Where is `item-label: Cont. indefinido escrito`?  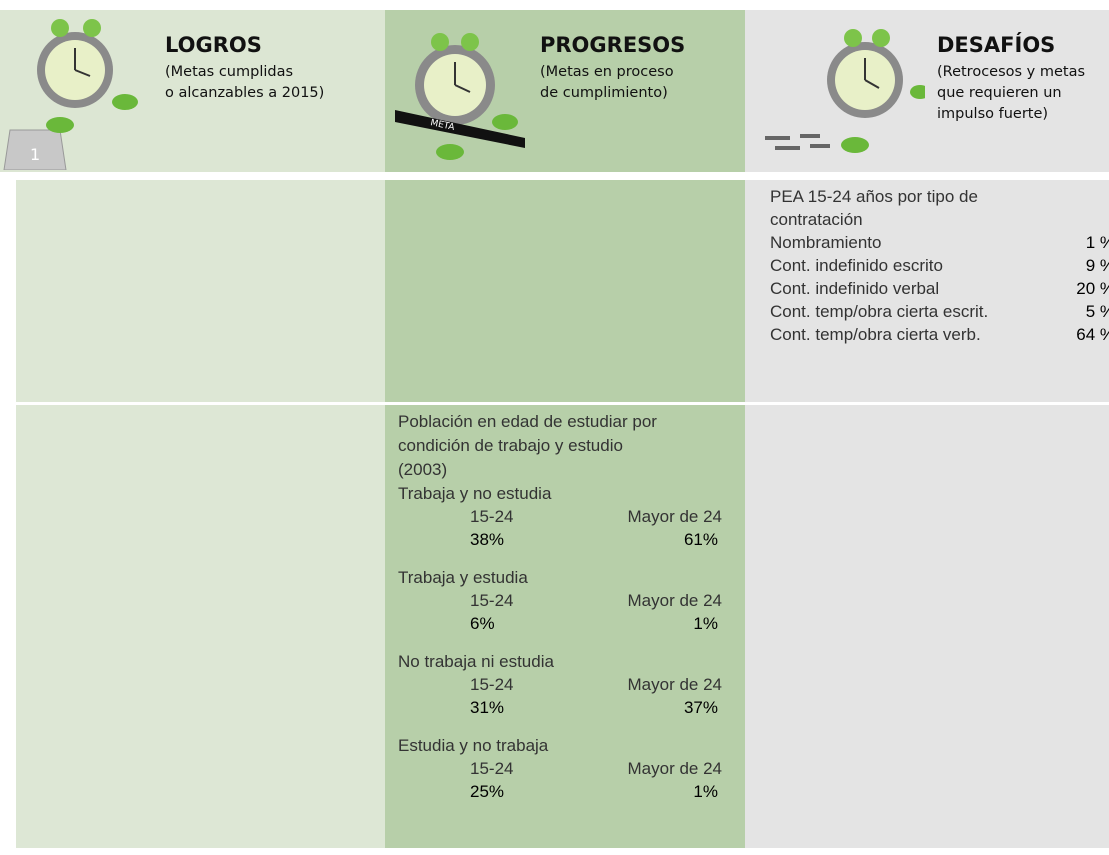
item-label: Cont. indefinido escrito is located at coordinates (856, 265).